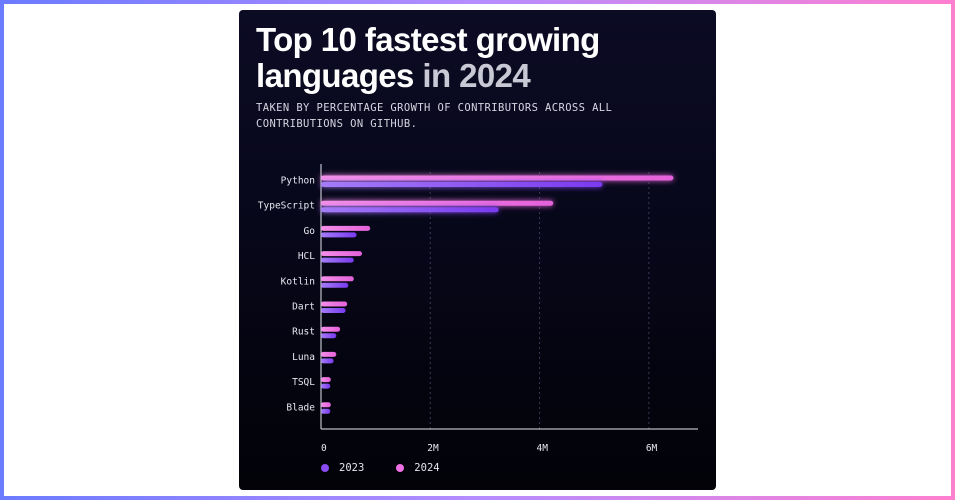 Image resolution: width=955 pixels, height=500 pixels. Describe the element at coordinates (306, 256) in the screenshot. I see `category-label-hcl: HCL` at that location.